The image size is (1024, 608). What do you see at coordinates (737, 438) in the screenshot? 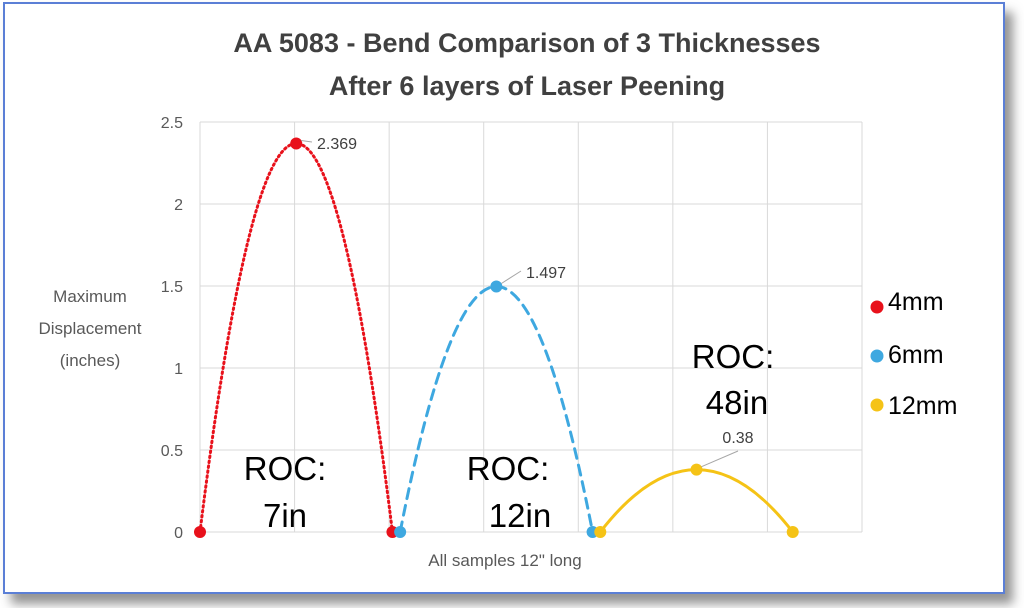
I see `data-label-12mm: 0.38` at bounding box center [737, 438].